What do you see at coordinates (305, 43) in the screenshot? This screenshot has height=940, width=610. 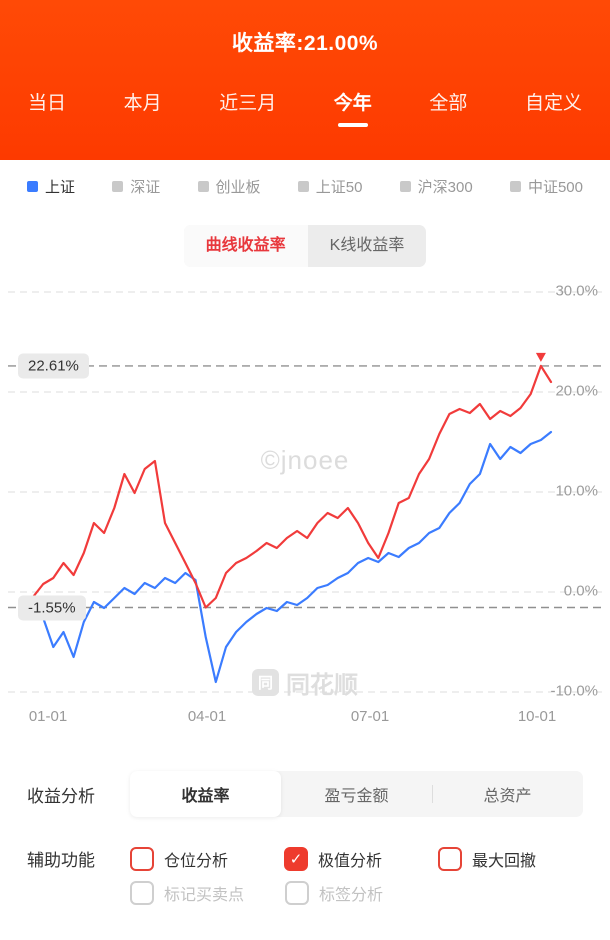 I see `page-title: 收益率:21.00%` at bounding box center [305, 43].